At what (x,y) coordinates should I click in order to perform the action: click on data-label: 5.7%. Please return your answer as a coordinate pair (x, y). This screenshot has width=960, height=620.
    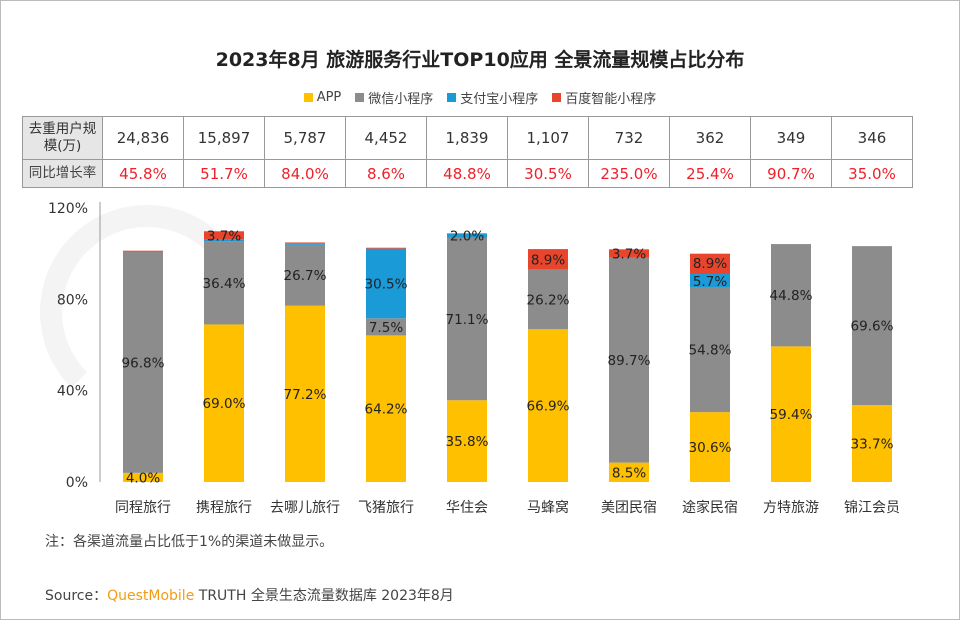
    Looking at the image, I should click on (710, 282).